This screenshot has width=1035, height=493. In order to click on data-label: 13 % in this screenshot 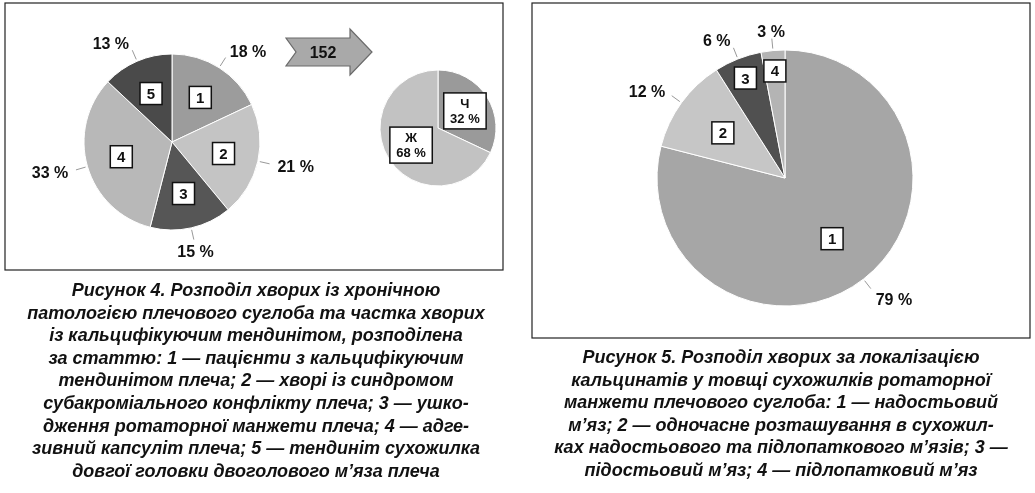, I will do `click(111, 43)`.